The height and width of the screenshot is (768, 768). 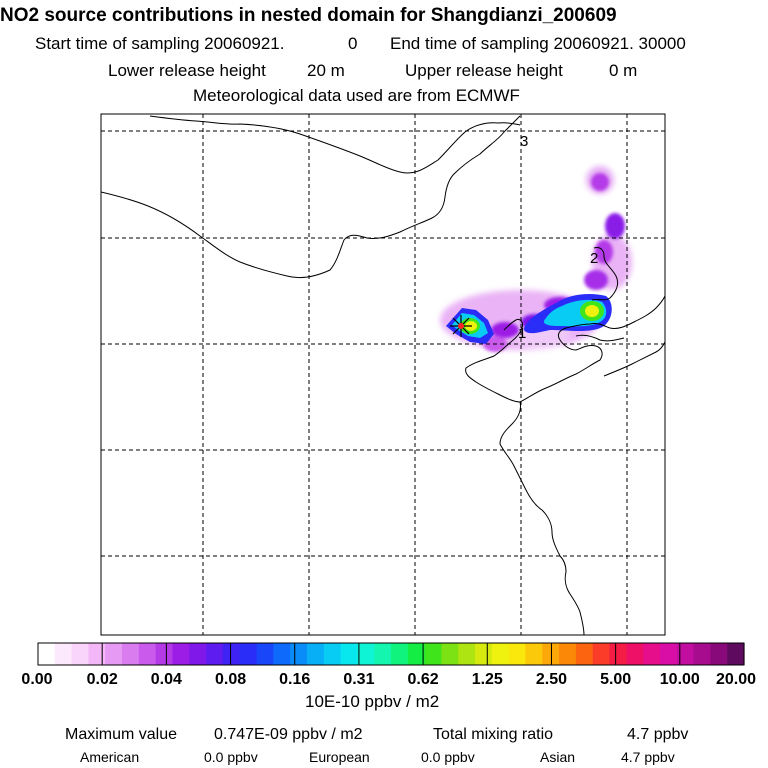 What do you see at coordinates (658, 734) in the screenshot?
I see `total-mixing-ratio-value: 4.7 ppbv` at bounding box center [658, 734].